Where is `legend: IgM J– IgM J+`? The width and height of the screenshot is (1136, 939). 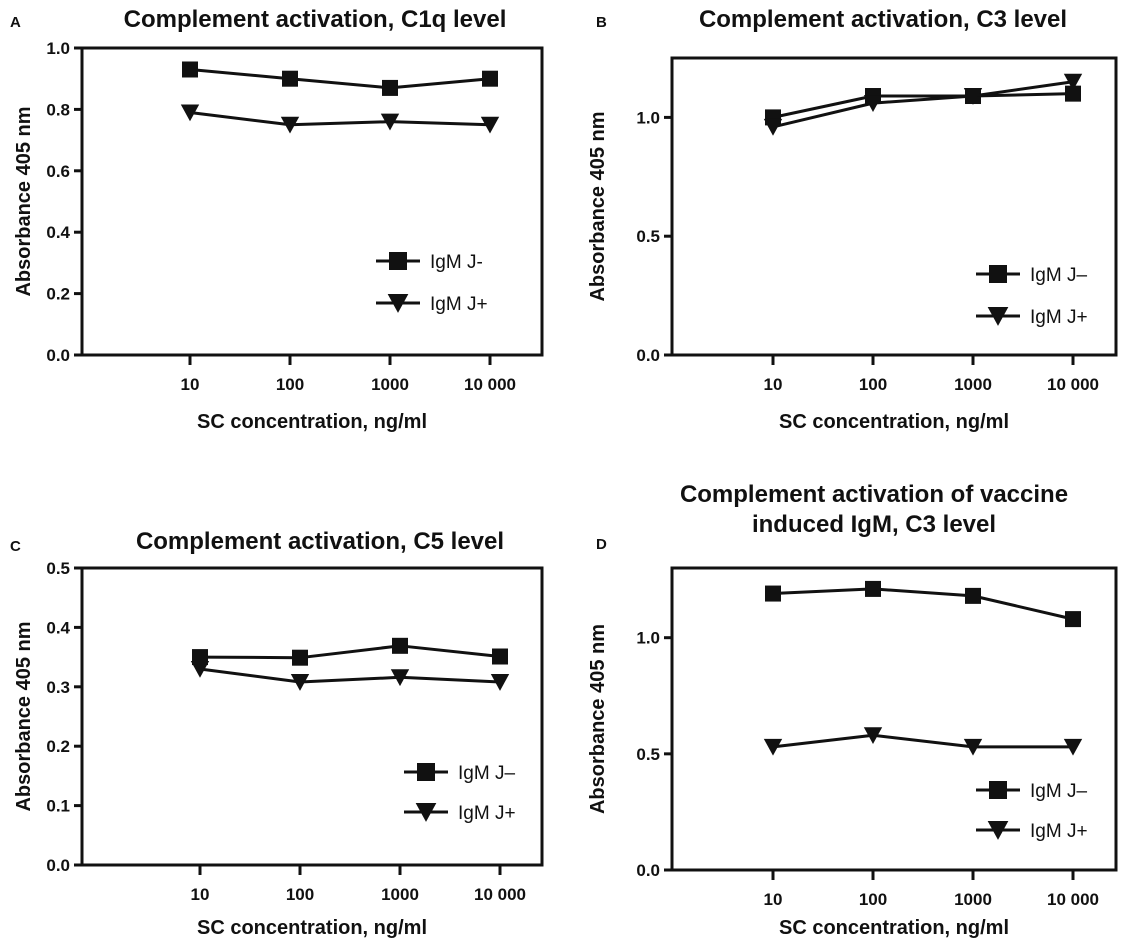 legend: IgM J– IgM J+ is located at coordinates (1032, 296).